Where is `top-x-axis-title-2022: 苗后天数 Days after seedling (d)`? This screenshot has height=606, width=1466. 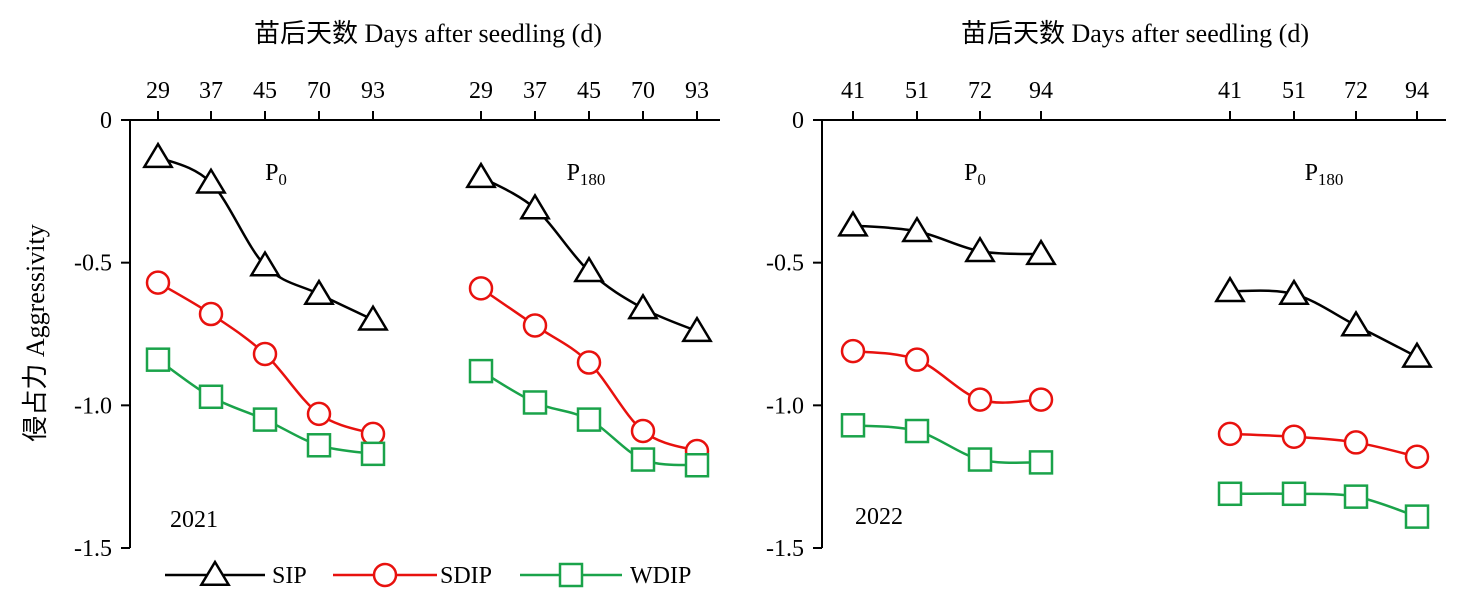 top-x-axis-title-2022: 苗后天数 Days after seedling (d) is located at coordinates (1135, 33).